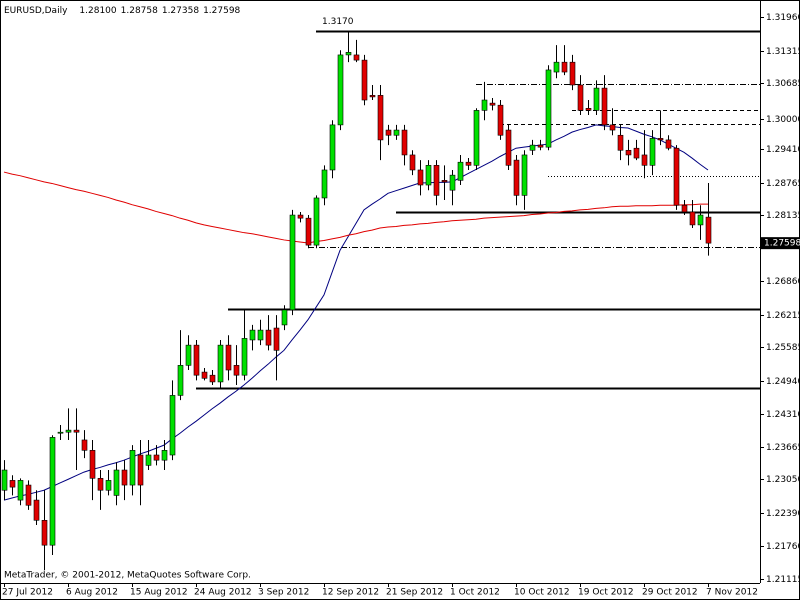 This screenshot has height=600, width=800. Describe the element at coordinates (783, 316) in the screenshot. I see `y-tick-label: 1.26215` at that location.